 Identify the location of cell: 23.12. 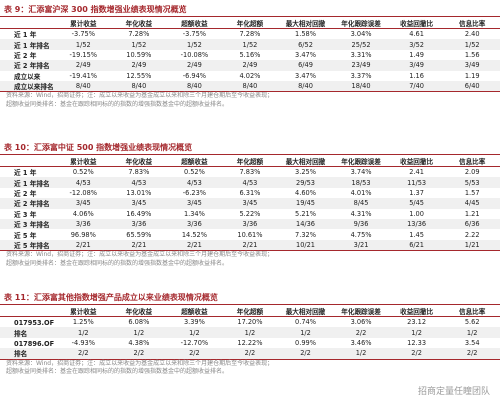
(417, 322).